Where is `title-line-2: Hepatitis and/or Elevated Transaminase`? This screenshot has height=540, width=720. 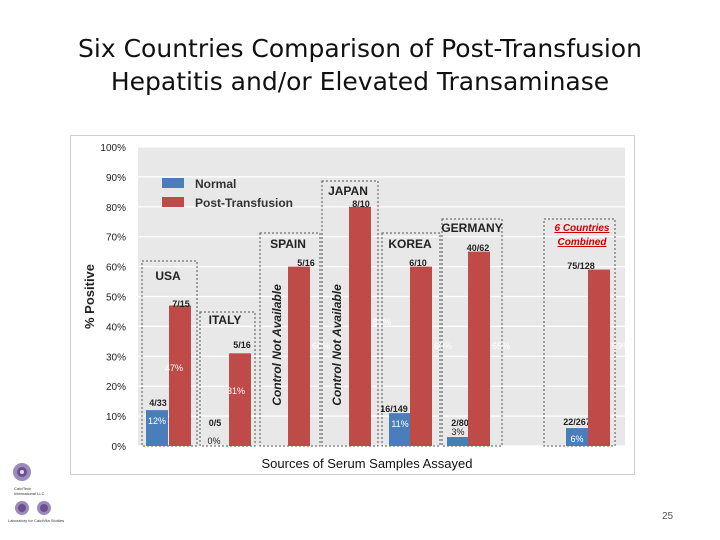 title-line-2: Hepatitis and/or Elevated Transaminase is located at coordinates (360, 81).